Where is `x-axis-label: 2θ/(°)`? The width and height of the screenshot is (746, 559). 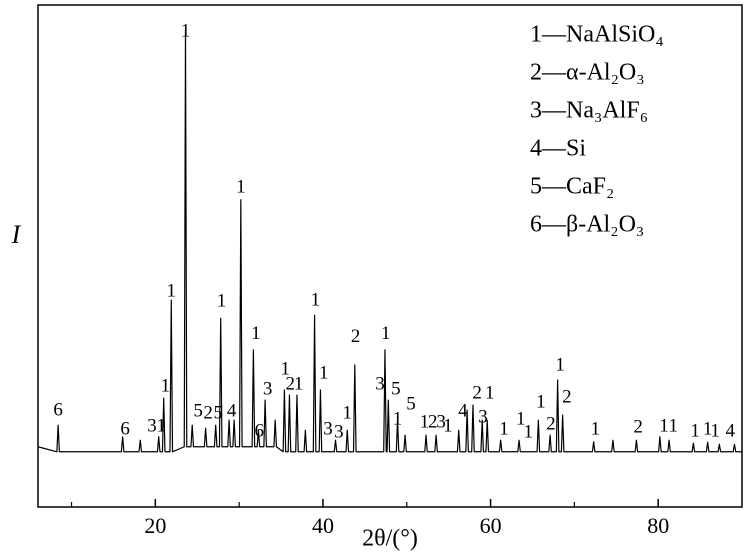
x-axis-label: 2θ/(°) is located at coordinates (390, 539).